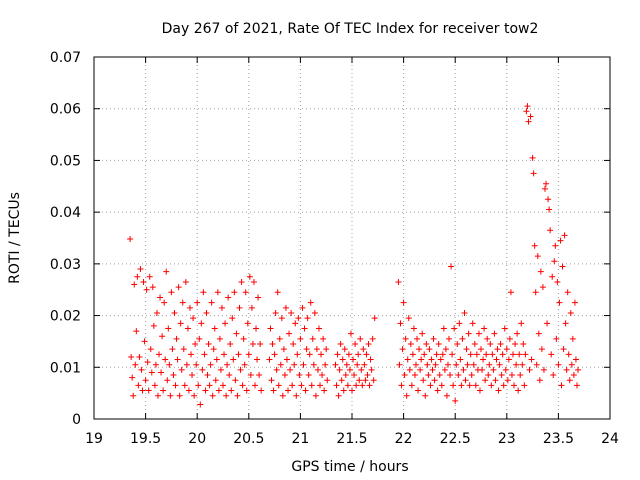 Image resolution: width=640 pixels, height=480 pixels. Describe the element at coordinates (65, 110) in the screenshot. I see `y-tick-label: 0.06` at that location.